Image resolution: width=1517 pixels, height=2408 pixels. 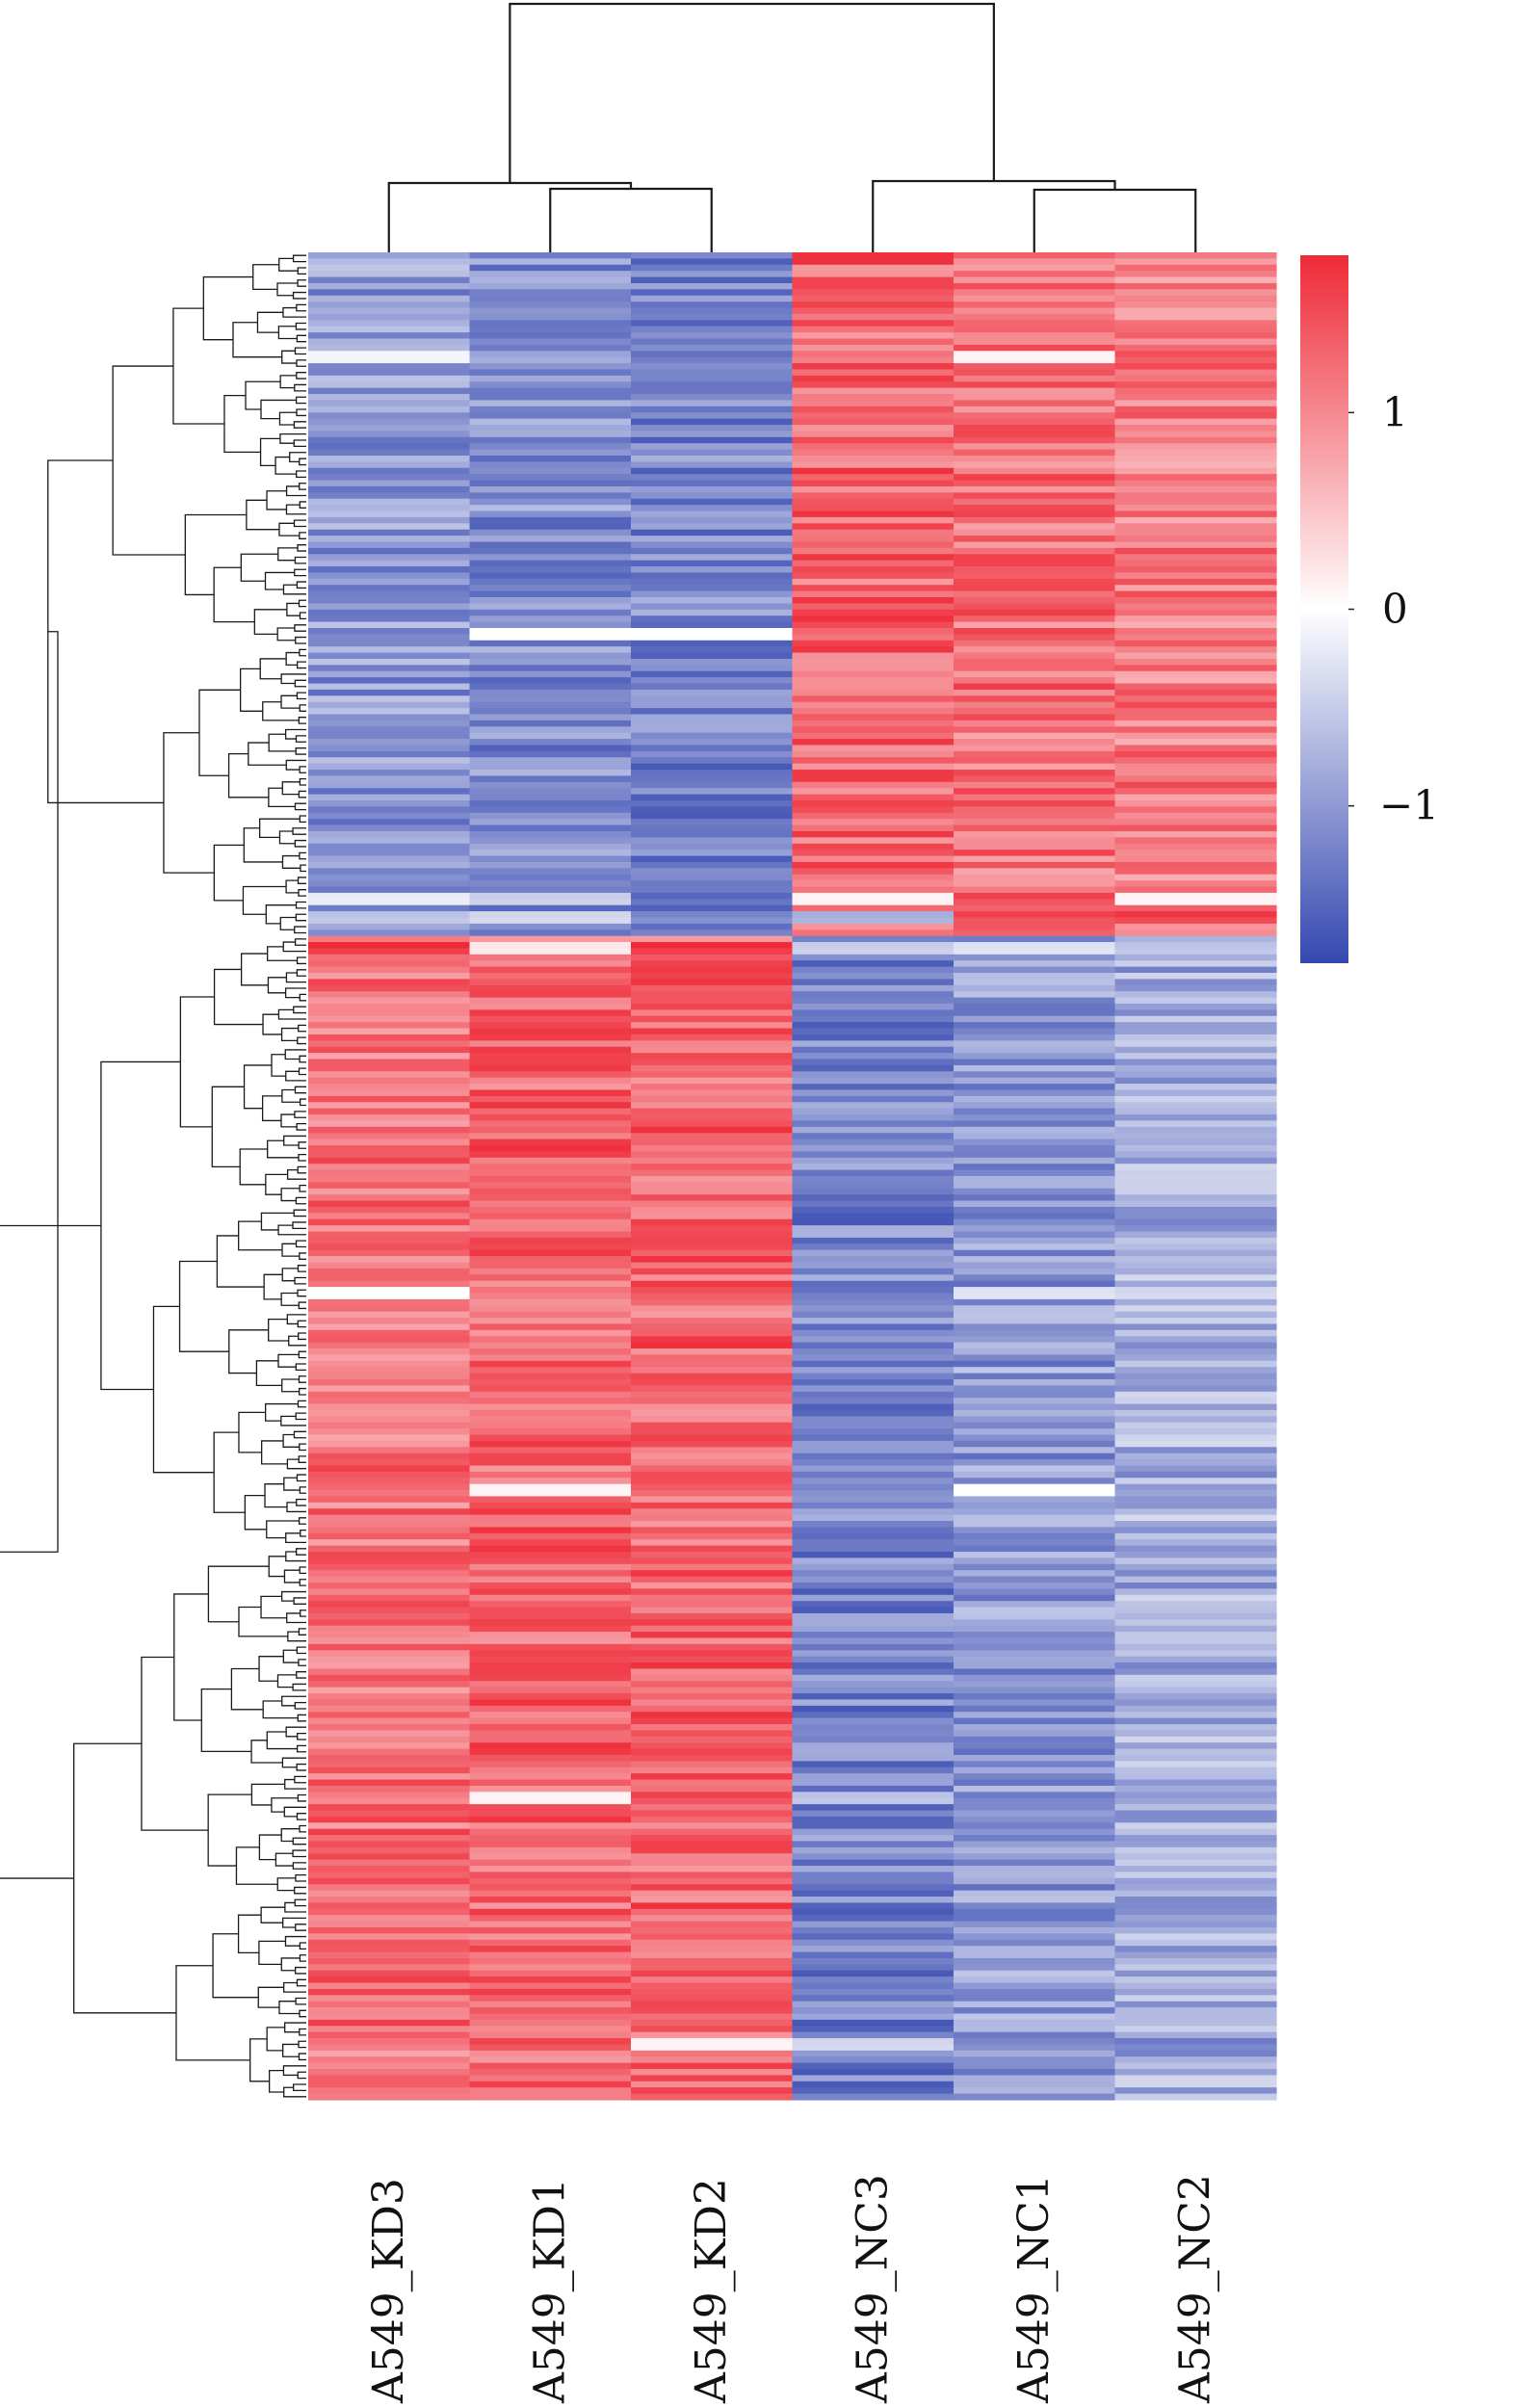 I want to click on column-label: A549_KD3, so click(x=388, y=2291).